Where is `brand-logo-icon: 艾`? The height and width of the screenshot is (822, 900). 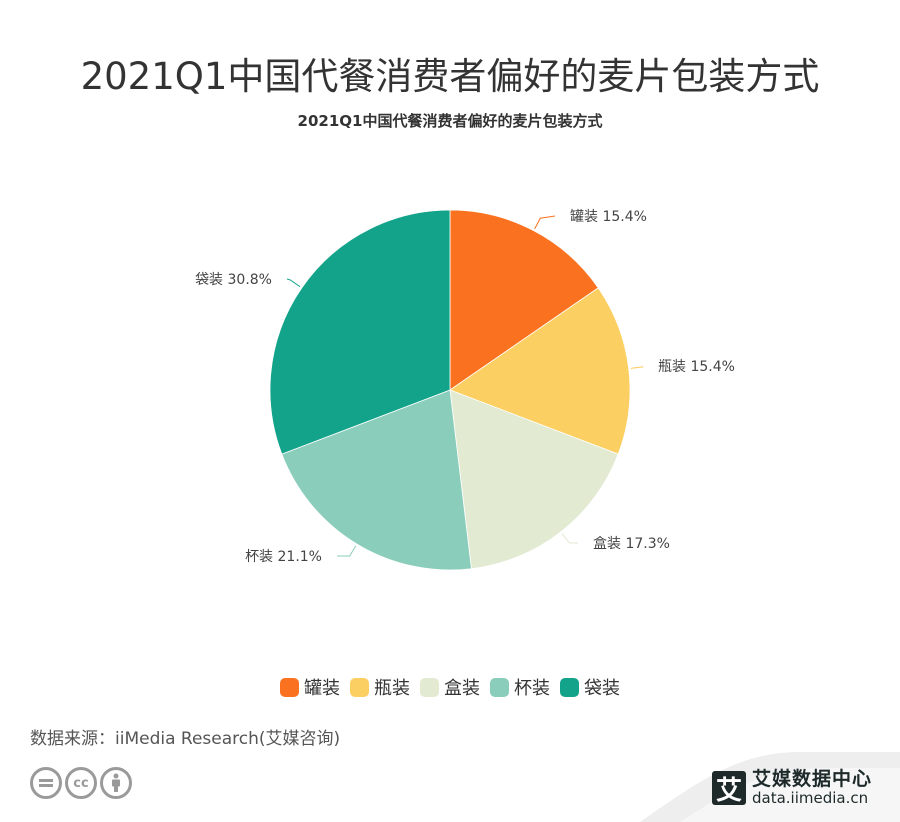
brand-logo-icon: 艾 is located at coordinates (729, 788).